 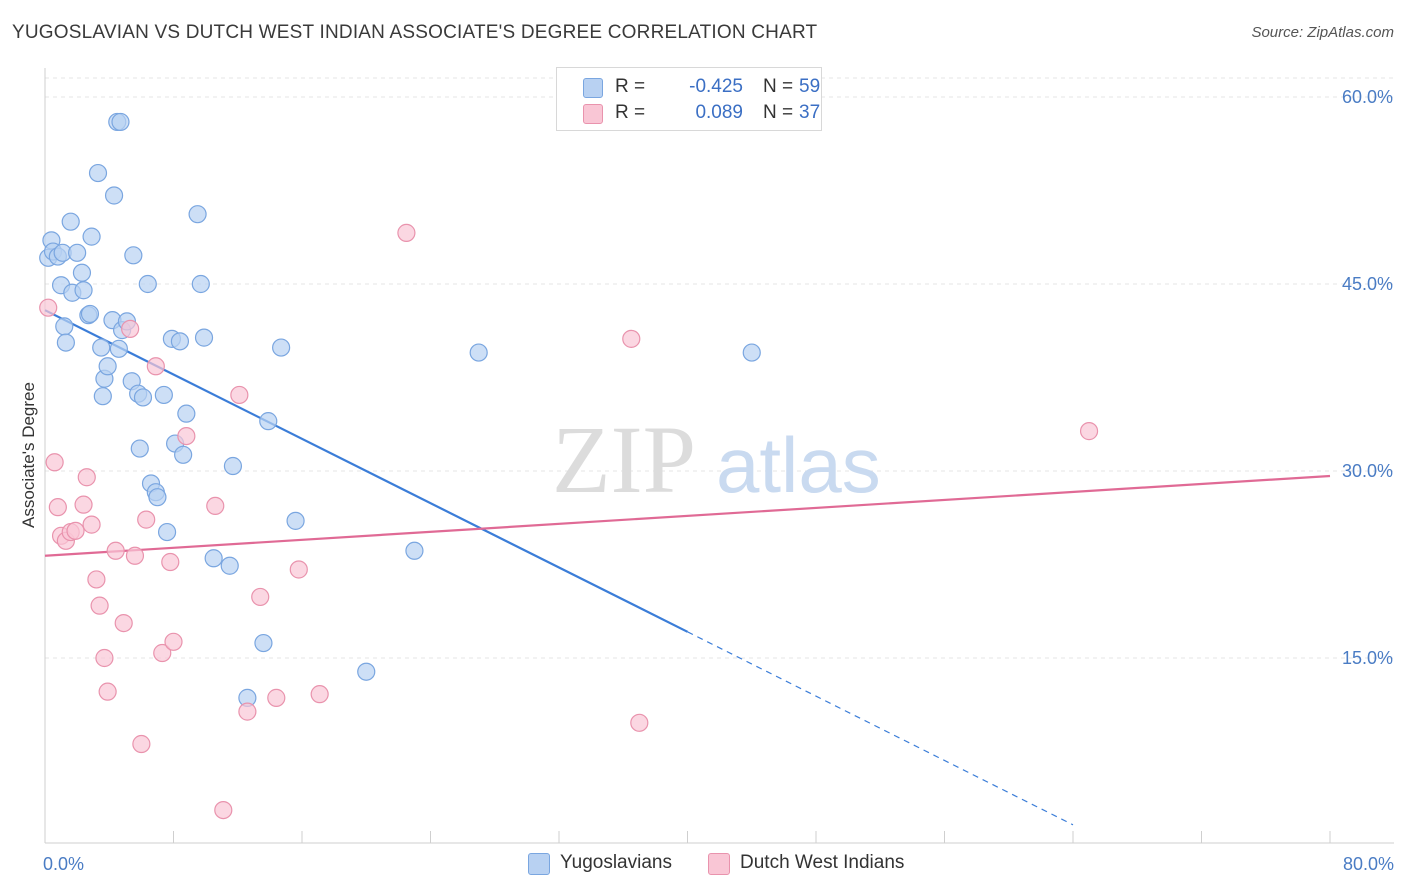 I want to click on x-tick-label-max: 80.0%, so click(x=1368, y=864).